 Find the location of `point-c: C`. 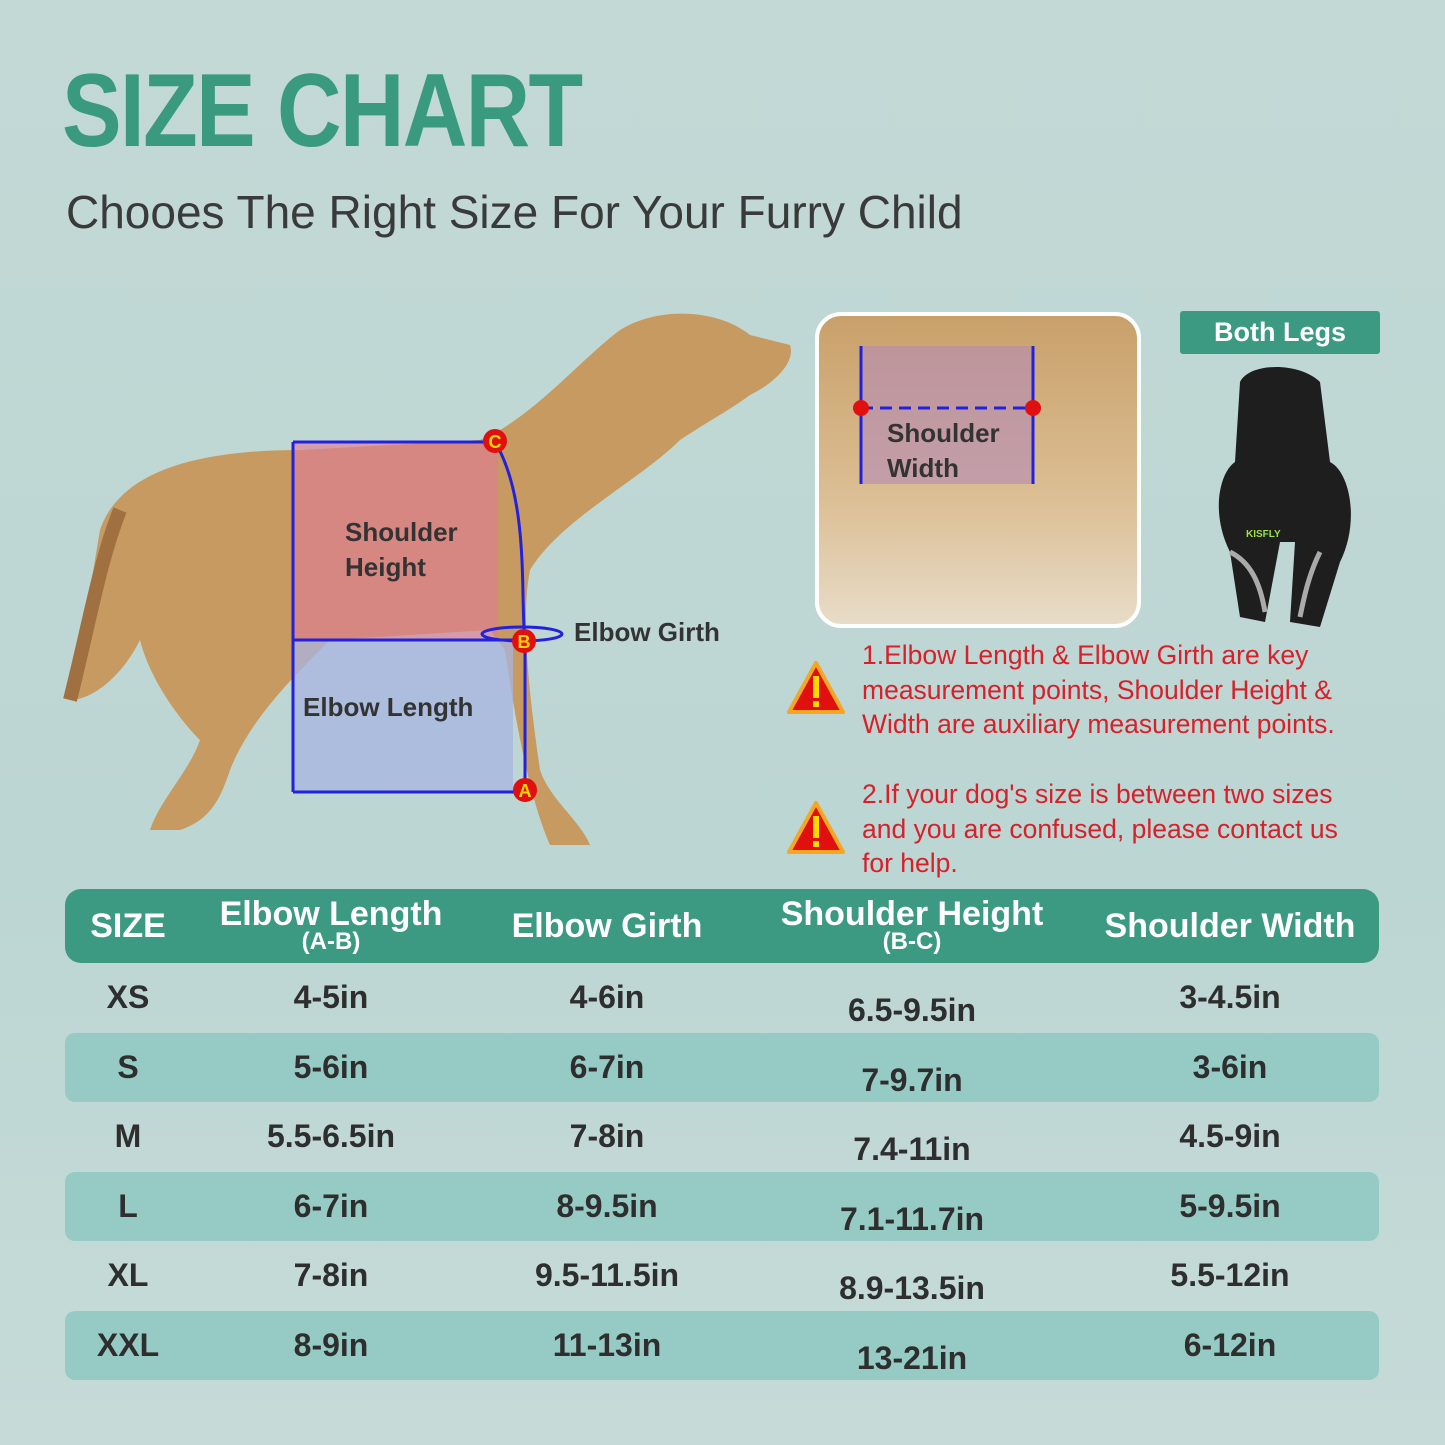

point-c: C is located at coordinates (495, 441).